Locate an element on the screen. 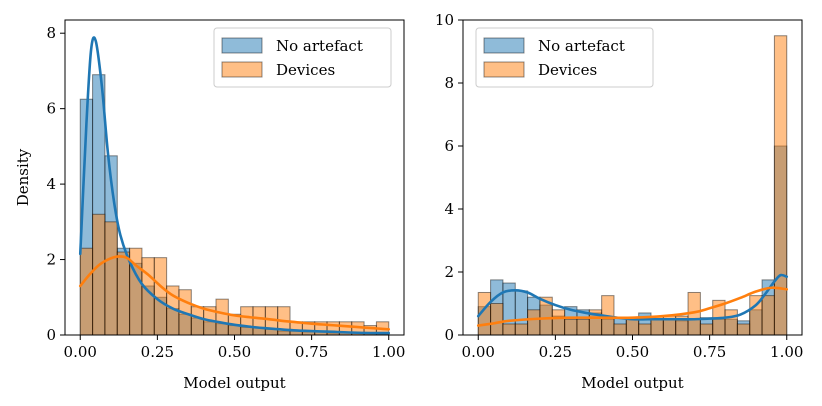 The width and height of the screenshot is (822, 406). left-y-axis-label: Density is located at coordinates (23, 177).